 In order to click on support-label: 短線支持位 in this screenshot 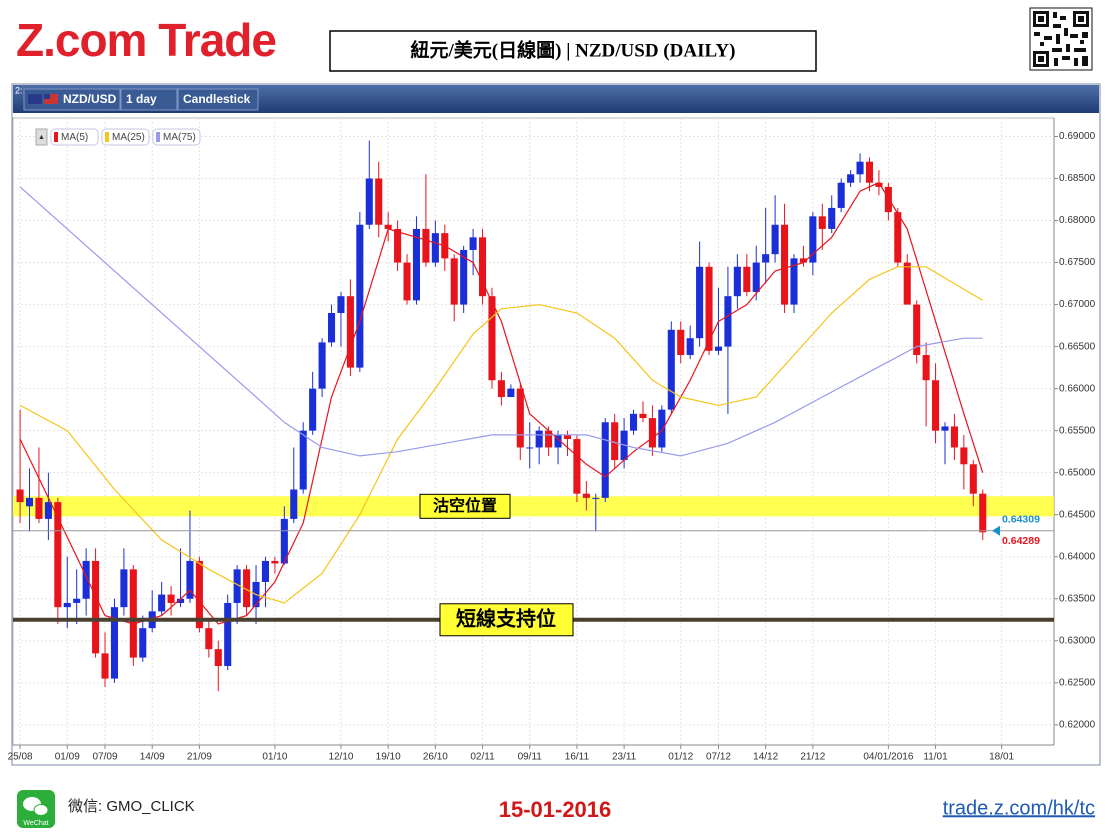, I will do `click(506, 618)`.